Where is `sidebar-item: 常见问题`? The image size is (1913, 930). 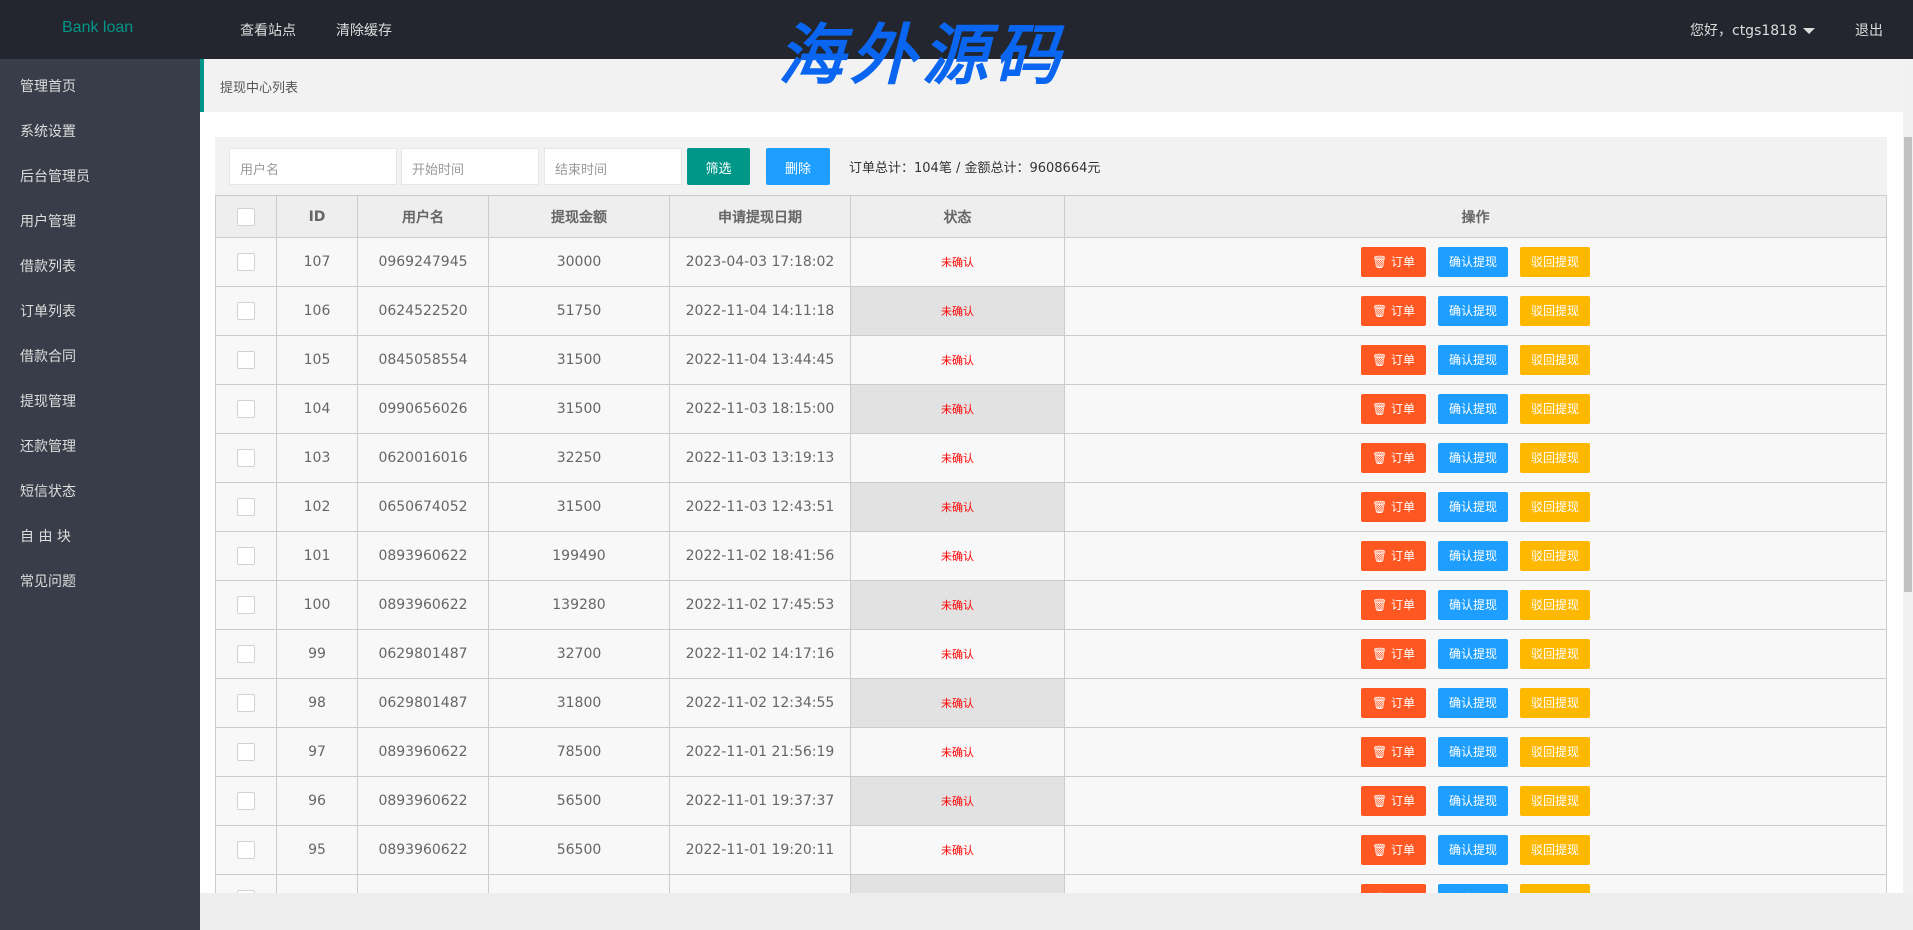
sidebar-item: 常见问题 is located at coordinates (48, 582).